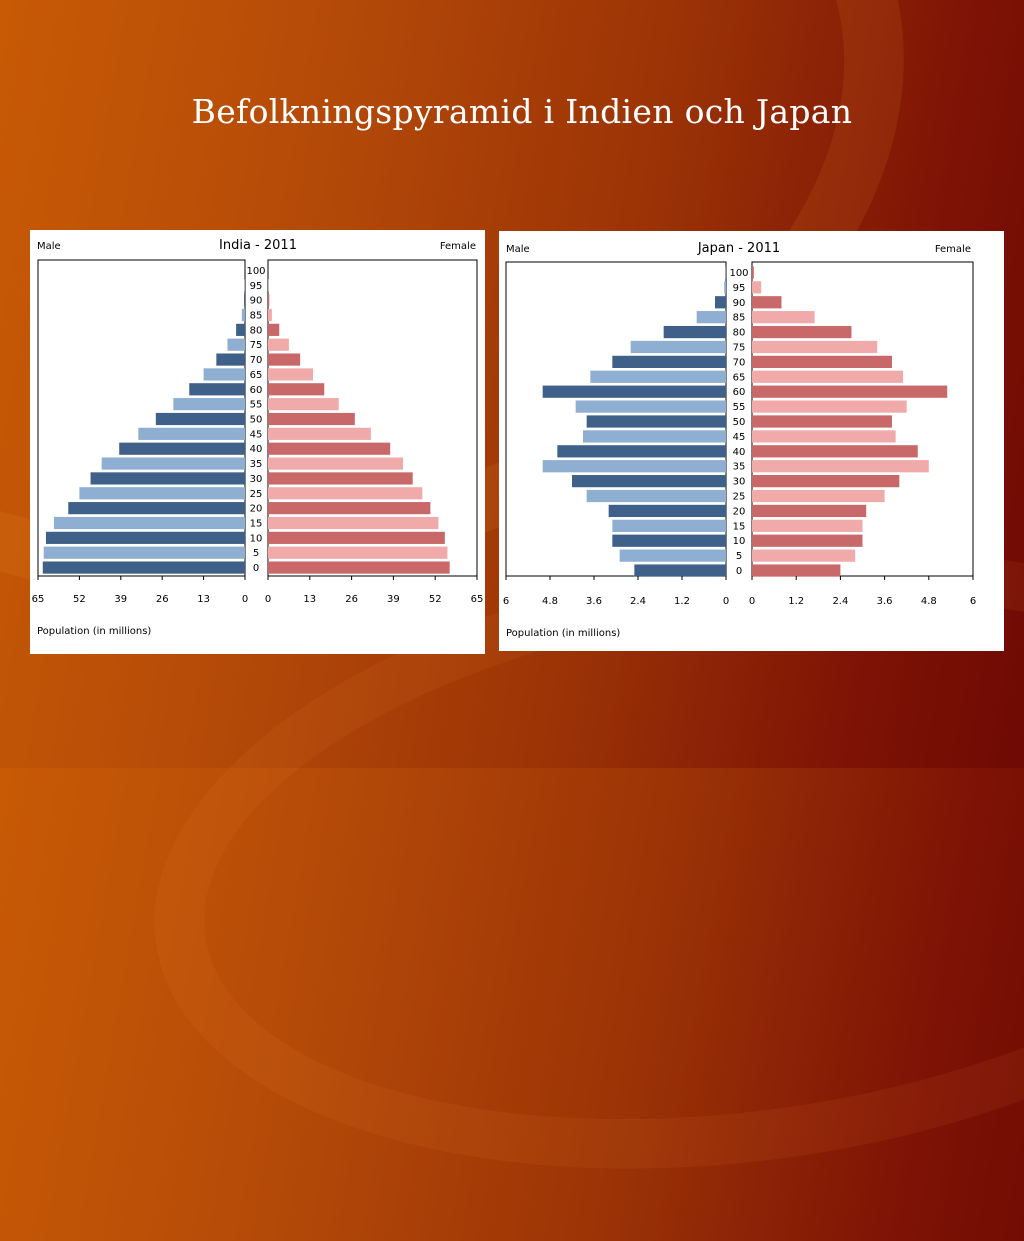 The height and width of the screenshot is (1241, 1024). What do you see at coordinates (256, 494) in the screenshot?
I see `india-age-label-25: 25` at bounding box center [256, 494].